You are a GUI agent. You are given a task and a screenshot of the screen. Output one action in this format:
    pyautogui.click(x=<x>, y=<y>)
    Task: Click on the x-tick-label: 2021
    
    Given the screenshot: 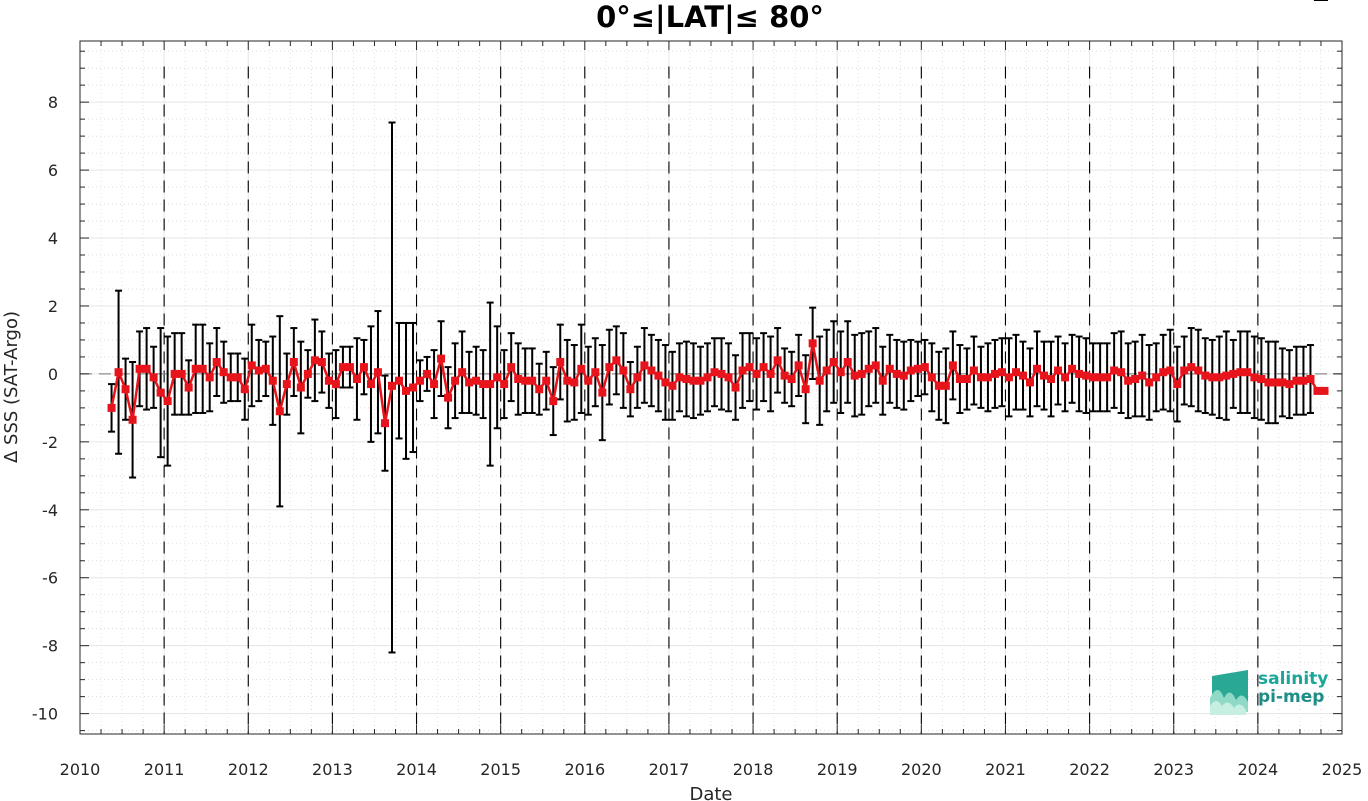 What is the action you would take?
    pyautogui.click(x=1005, y=769)
    